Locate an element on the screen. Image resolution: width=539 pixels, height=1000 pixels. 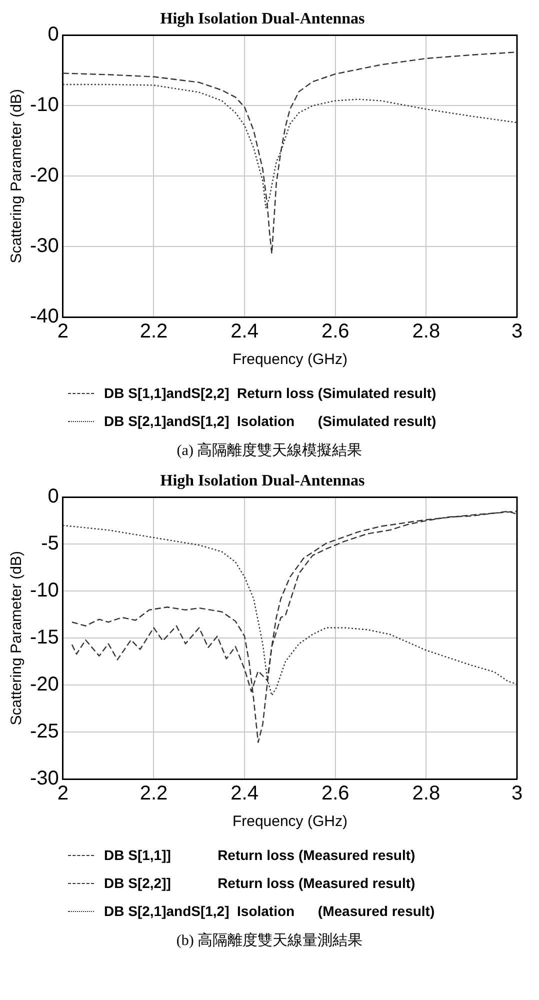
y-tick-label: -15 is located at coordinates (44, 637).